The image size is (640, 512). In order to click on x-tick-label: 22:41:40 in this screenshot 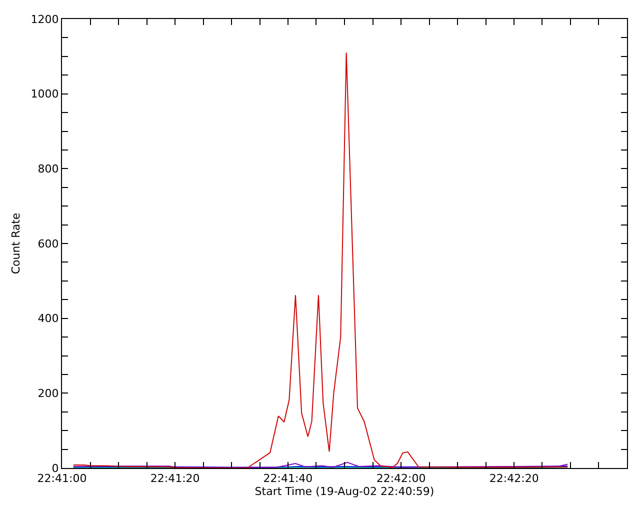, I will do `click(288, 479)`.